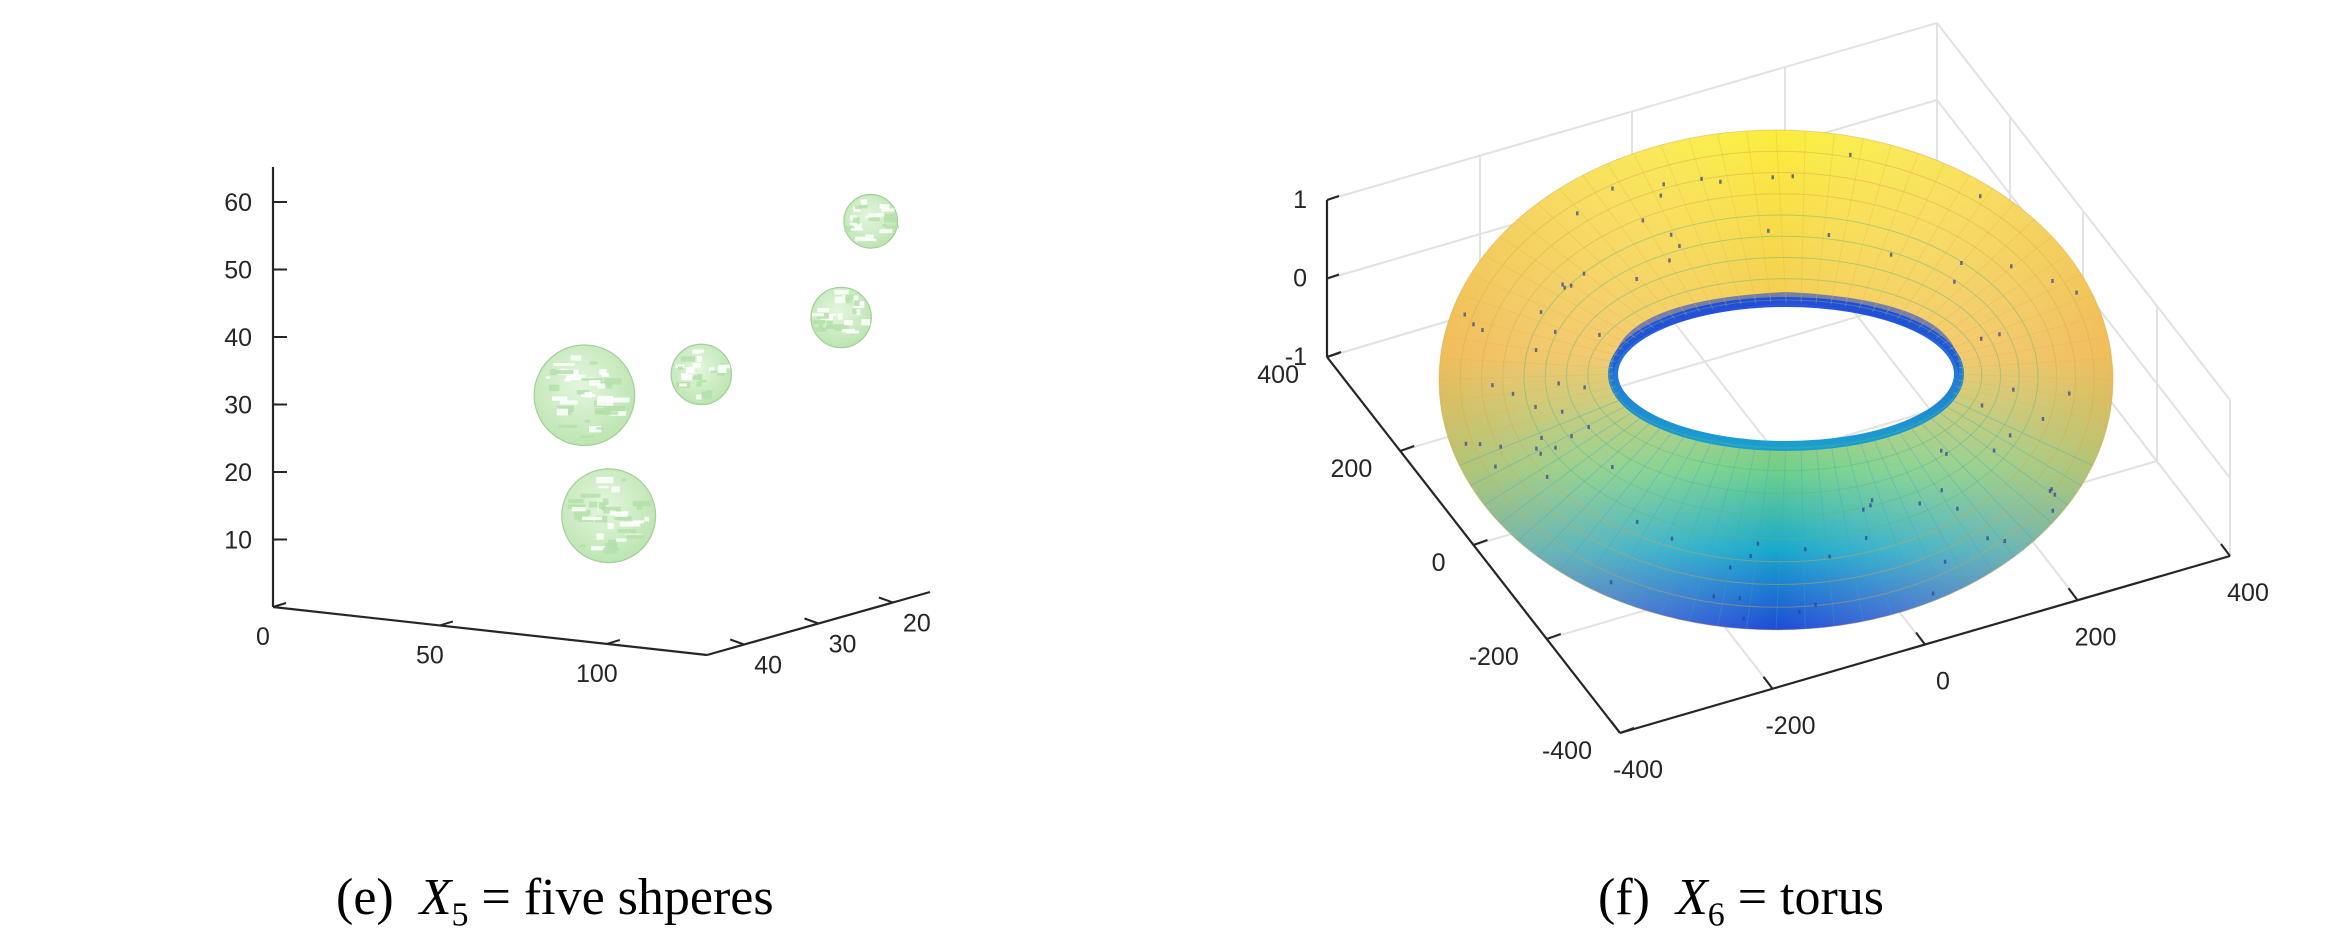  What do you see at coordinates (1624, 897) in the screenshot?
I see `caption-label: (f)` at bounding box center [1624, 897].